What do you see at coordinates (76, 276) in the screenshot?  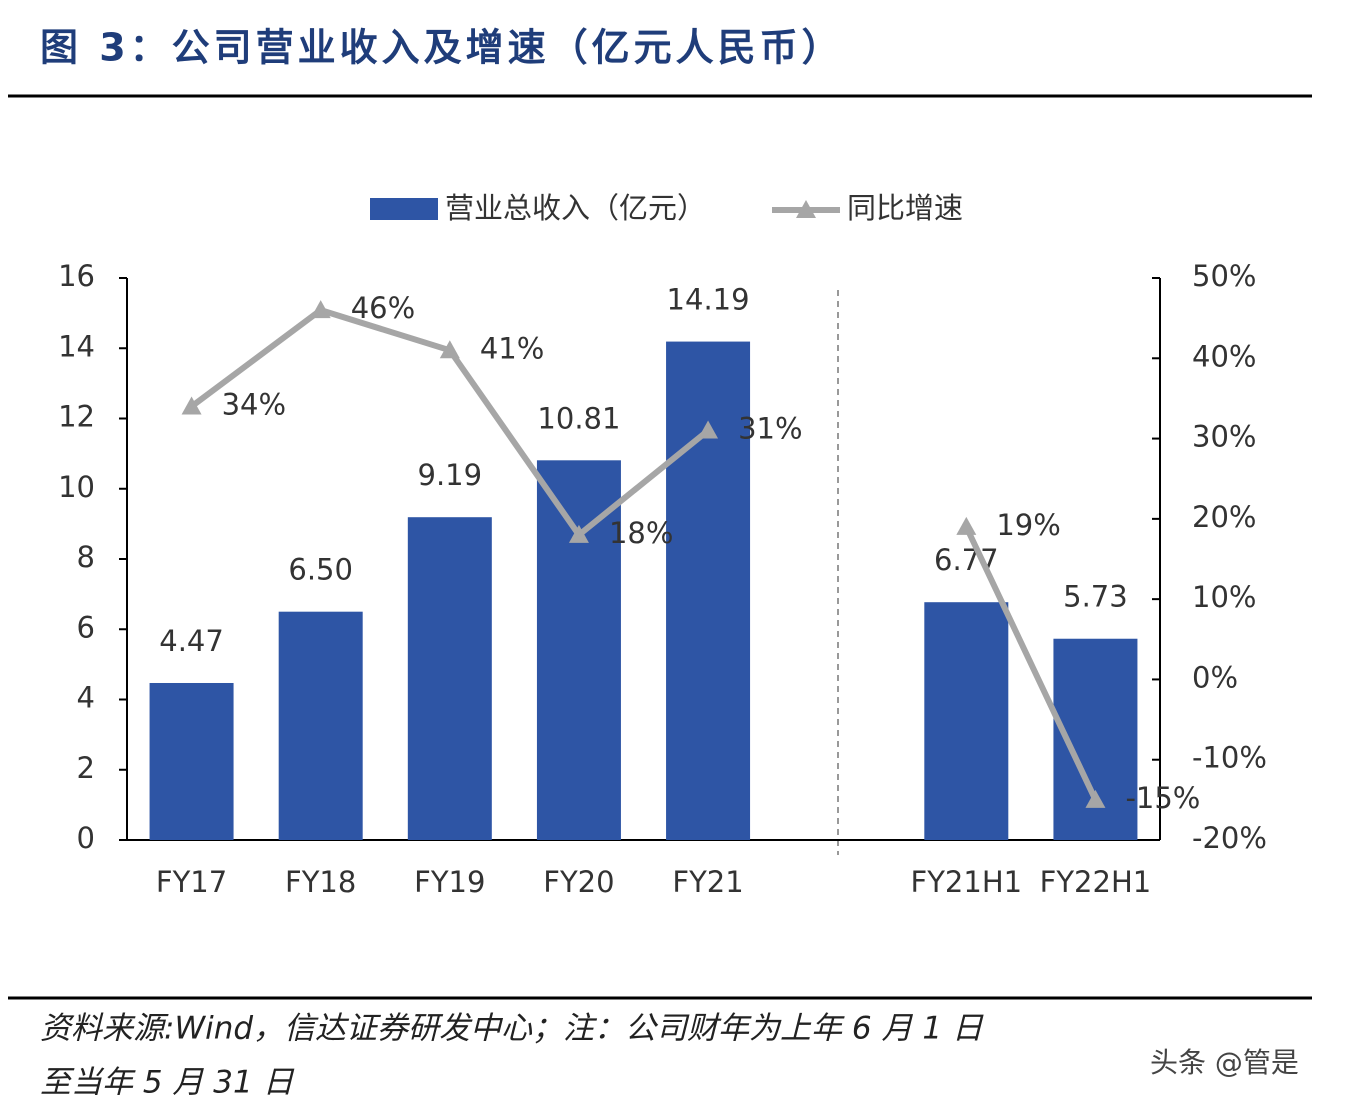 I see `y-tick-label: 16` at bounding box center [76, 276].